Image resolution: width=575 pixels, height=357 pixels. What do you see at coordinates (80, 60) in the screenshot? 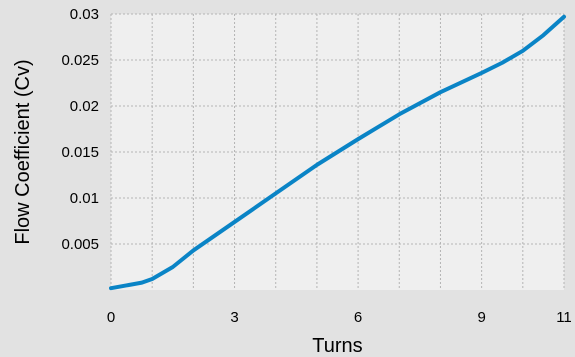
I see `y-tick-label: 0.025` at bounding box center [80, 60].